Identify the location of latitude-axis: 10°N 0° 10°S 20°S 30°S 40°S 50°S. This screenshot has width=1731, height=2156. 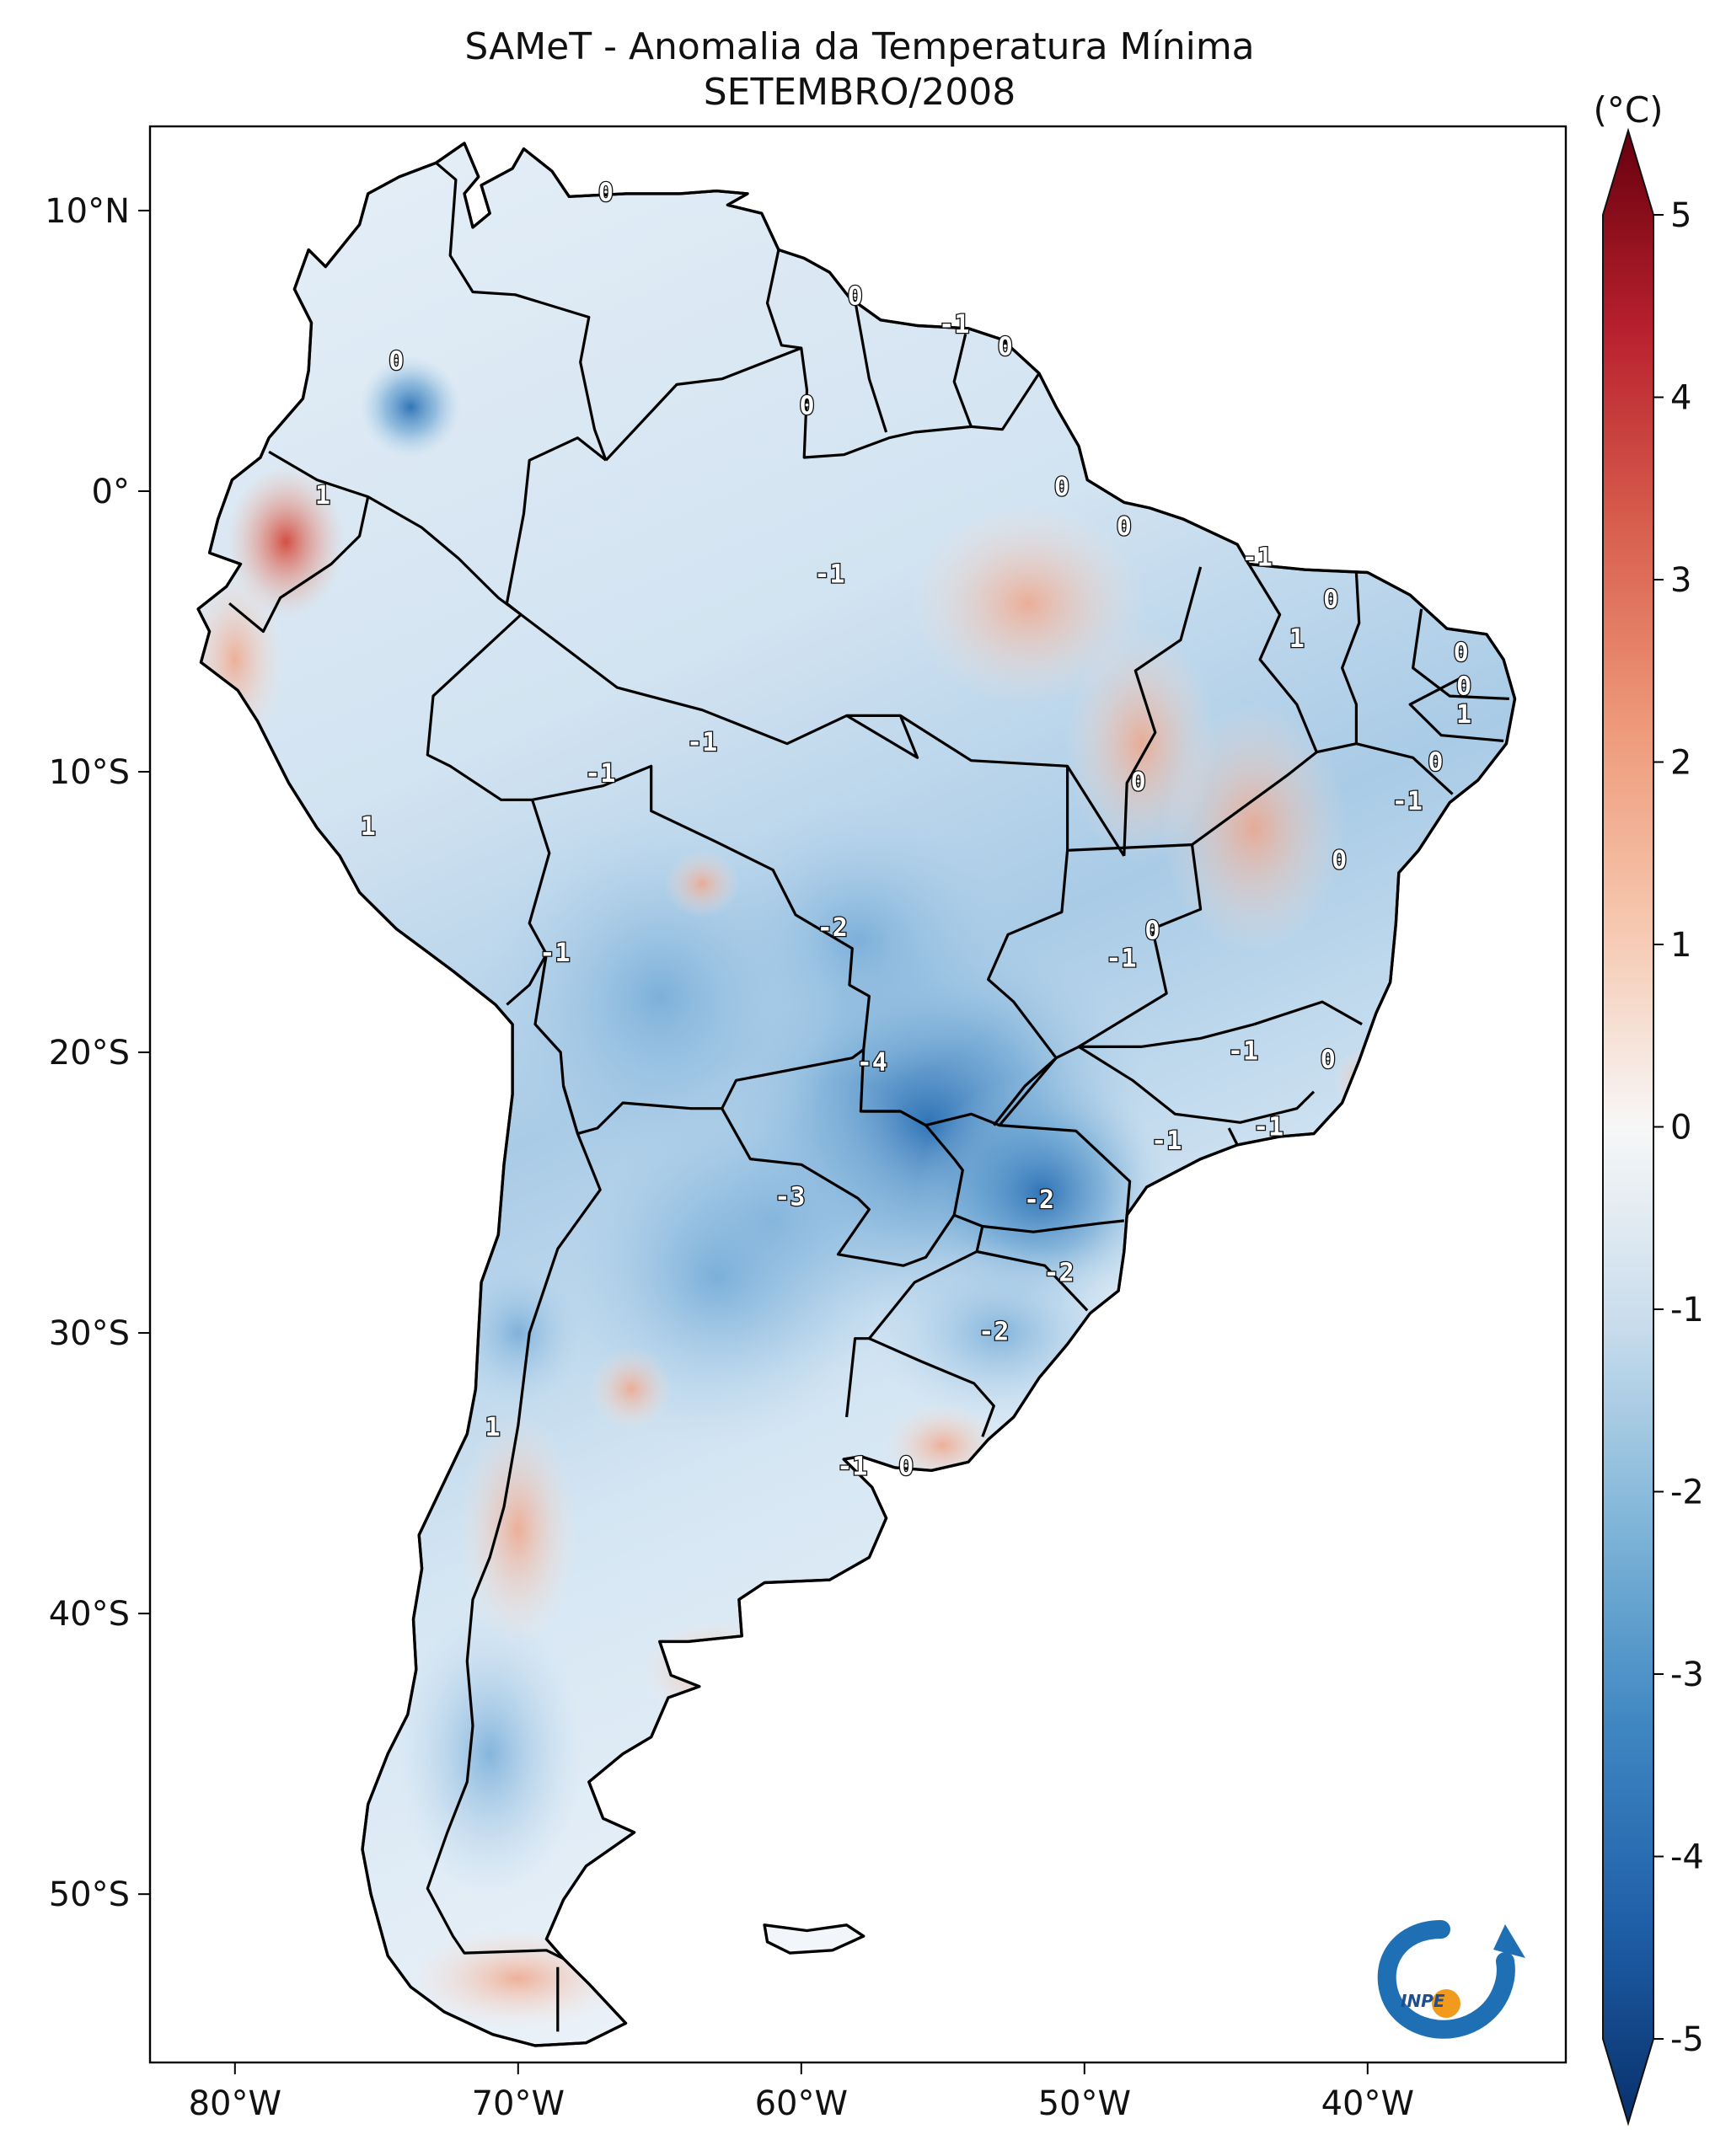
(97, 1053).